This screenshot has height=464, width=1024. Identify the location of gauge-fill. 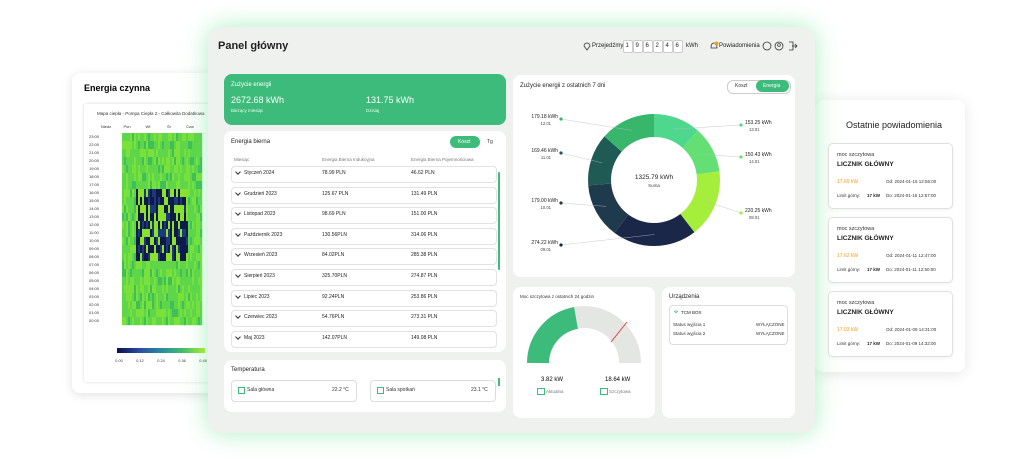
(553, 335).